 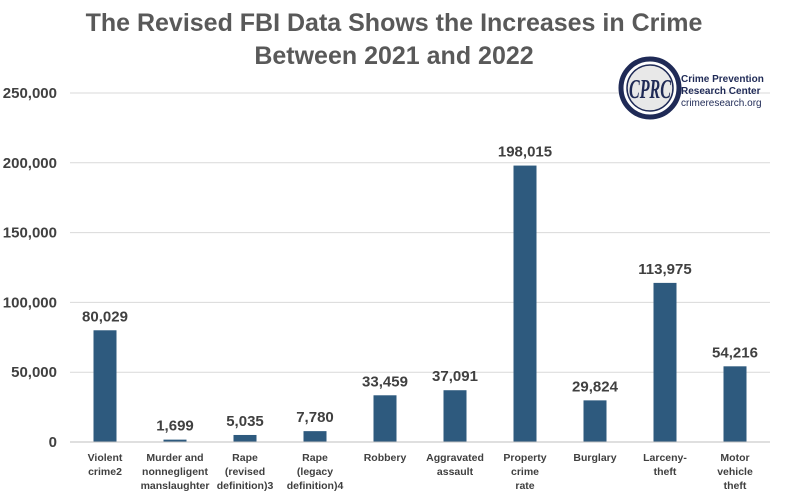 I want to click on y-tick-label: 0, so click(x=53, y=442).